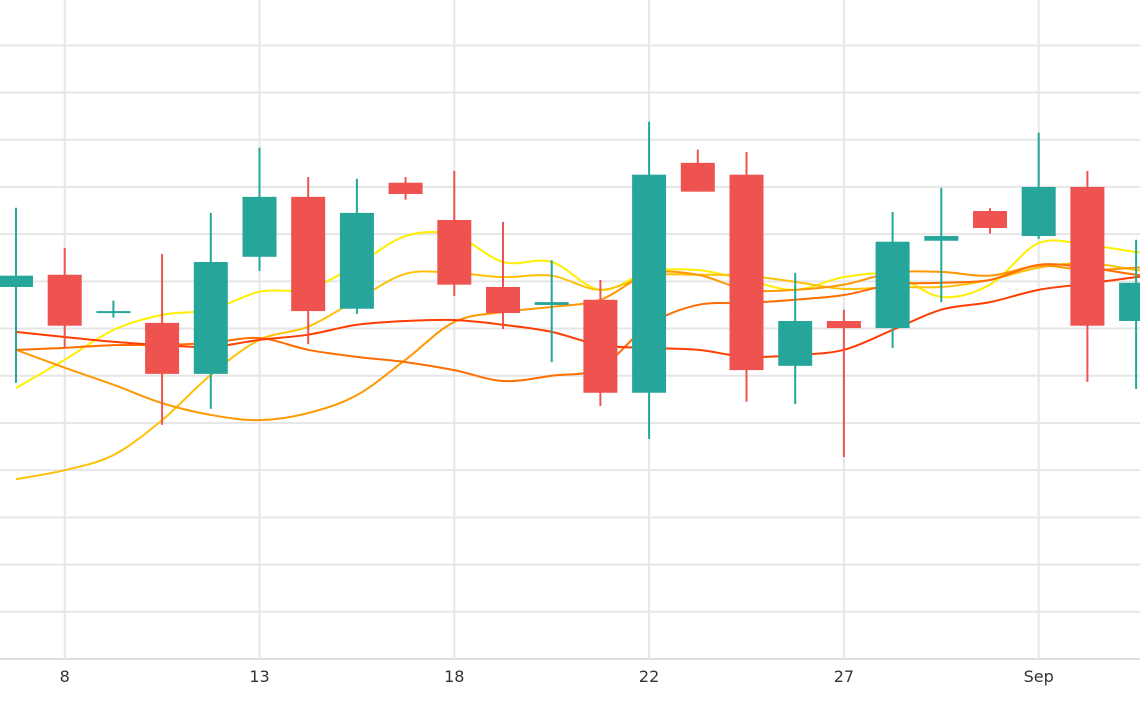  What do you see at coordinates (1039, 676) in the screenshot?
I see `x-tick-label: Sep` at bounding box center [1039, 676].